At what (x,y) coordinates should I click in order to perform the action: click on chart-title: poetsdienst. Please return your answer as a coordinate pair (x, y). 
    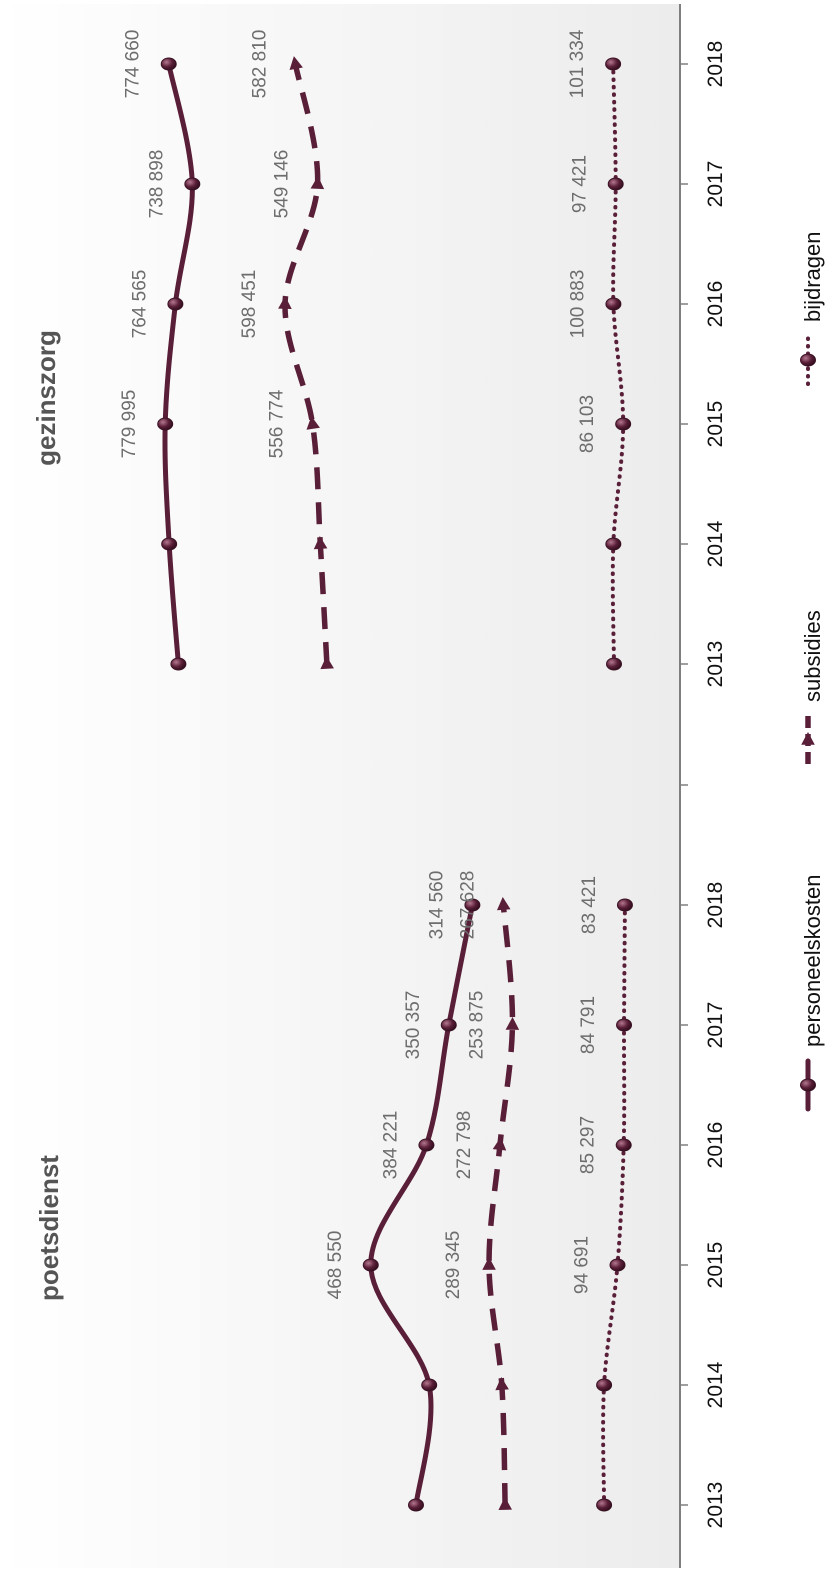
    Looking at the image, I should click on (49, 1228).